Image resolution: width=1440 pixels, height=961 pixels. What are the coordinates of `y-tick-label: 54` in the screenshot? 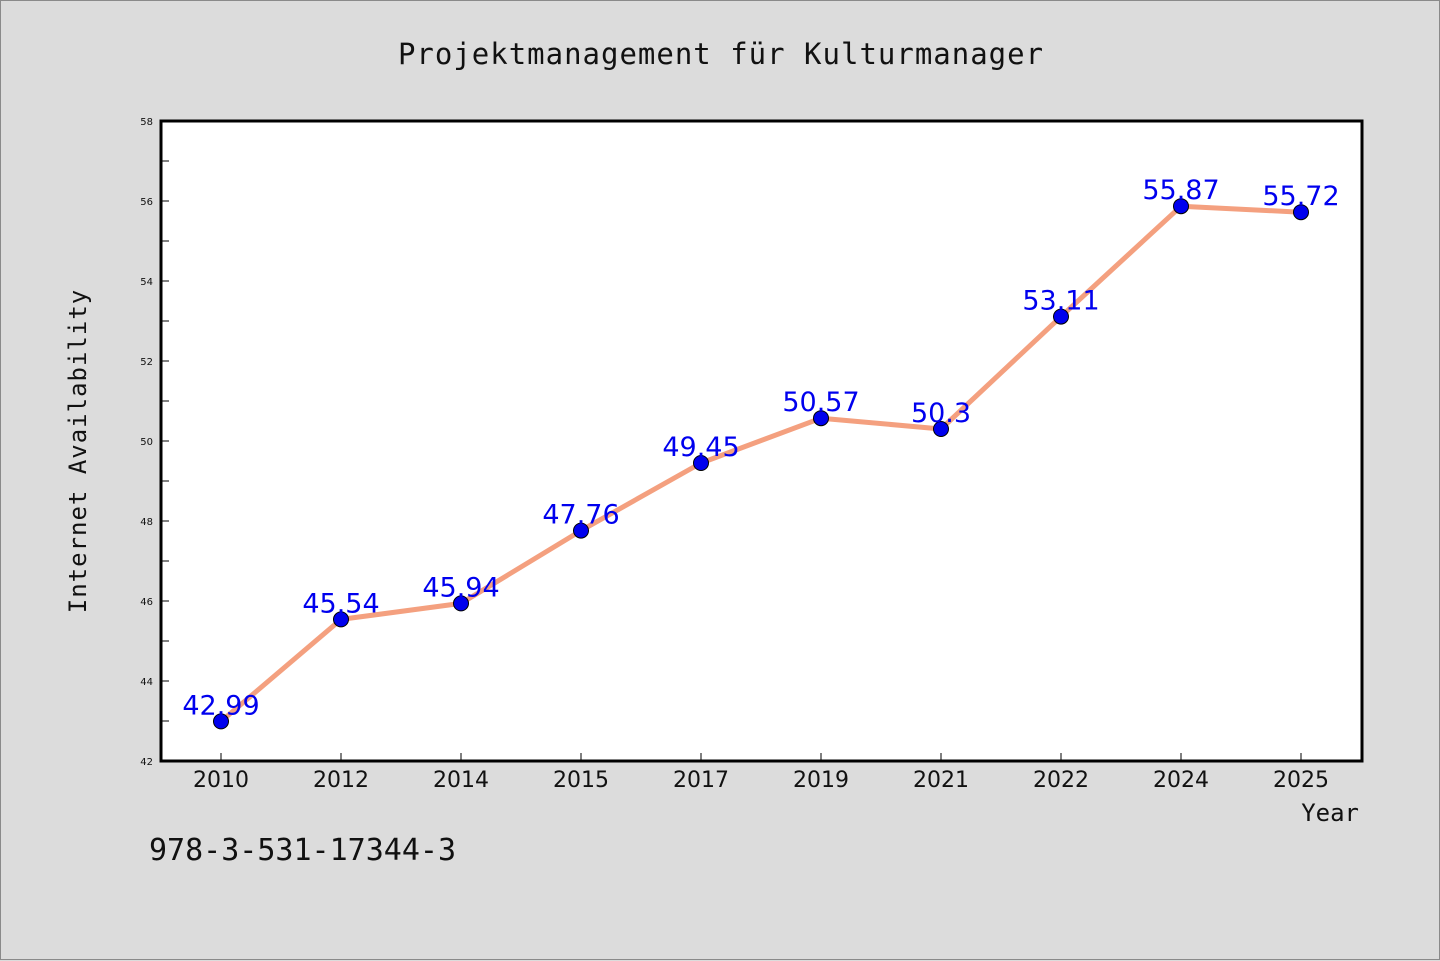 It's located at (146, 282).